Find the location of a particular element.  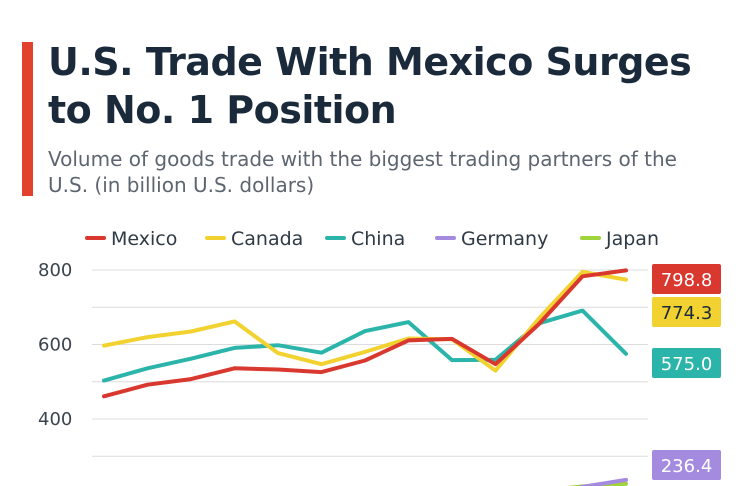

end-label-germany: 236.4 is located at coordinates (686, 465).